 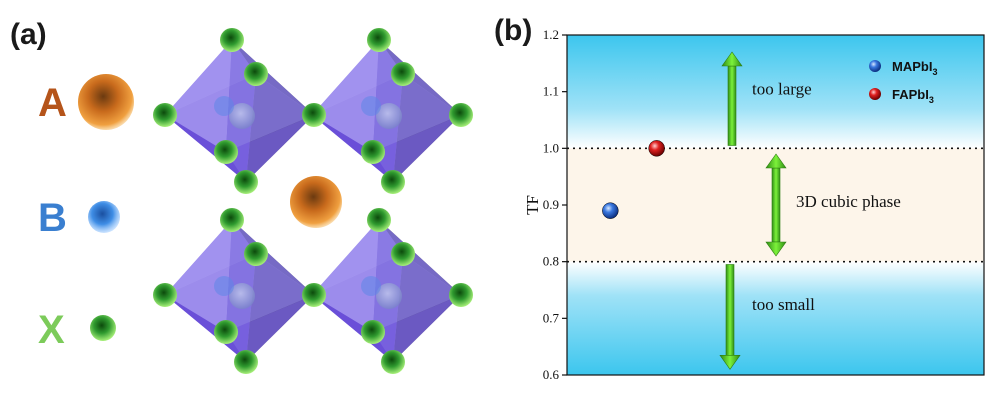 What do you see at coordinates (656, 148) in the screenshot?
I see `point-fapbi3` at bounding box center [656, 148].